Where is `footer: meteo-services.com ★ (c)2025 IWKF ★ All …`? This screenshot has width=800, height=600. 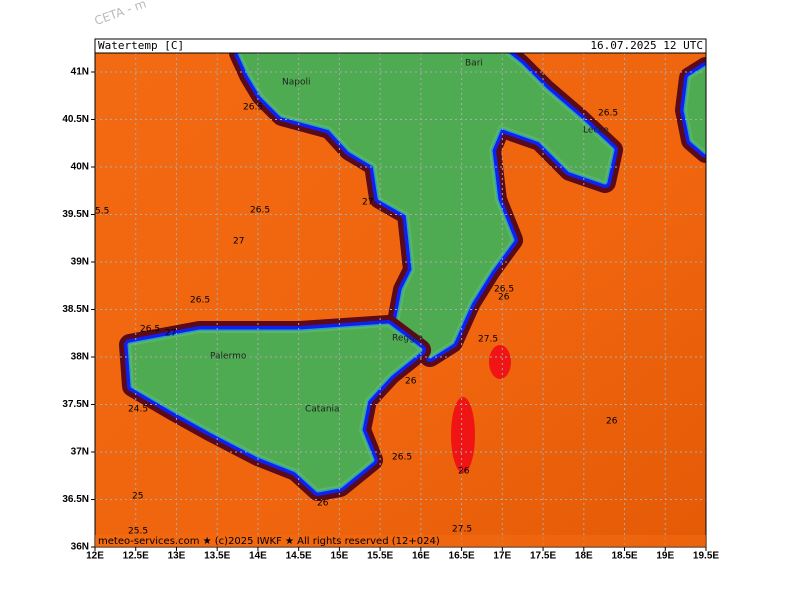
footer: meteo-services.com ★ (c)2025 IWKF ★ All … is located at coordinates (269, 541).